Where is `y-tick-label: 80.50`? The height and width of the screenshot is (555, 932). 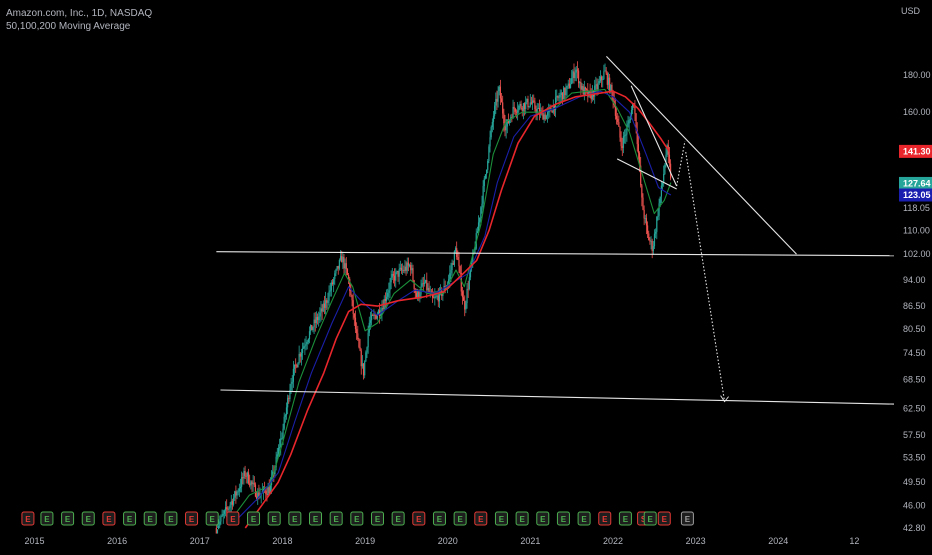 y-tick-label: 80.50 is located at coordinates (914, 329).